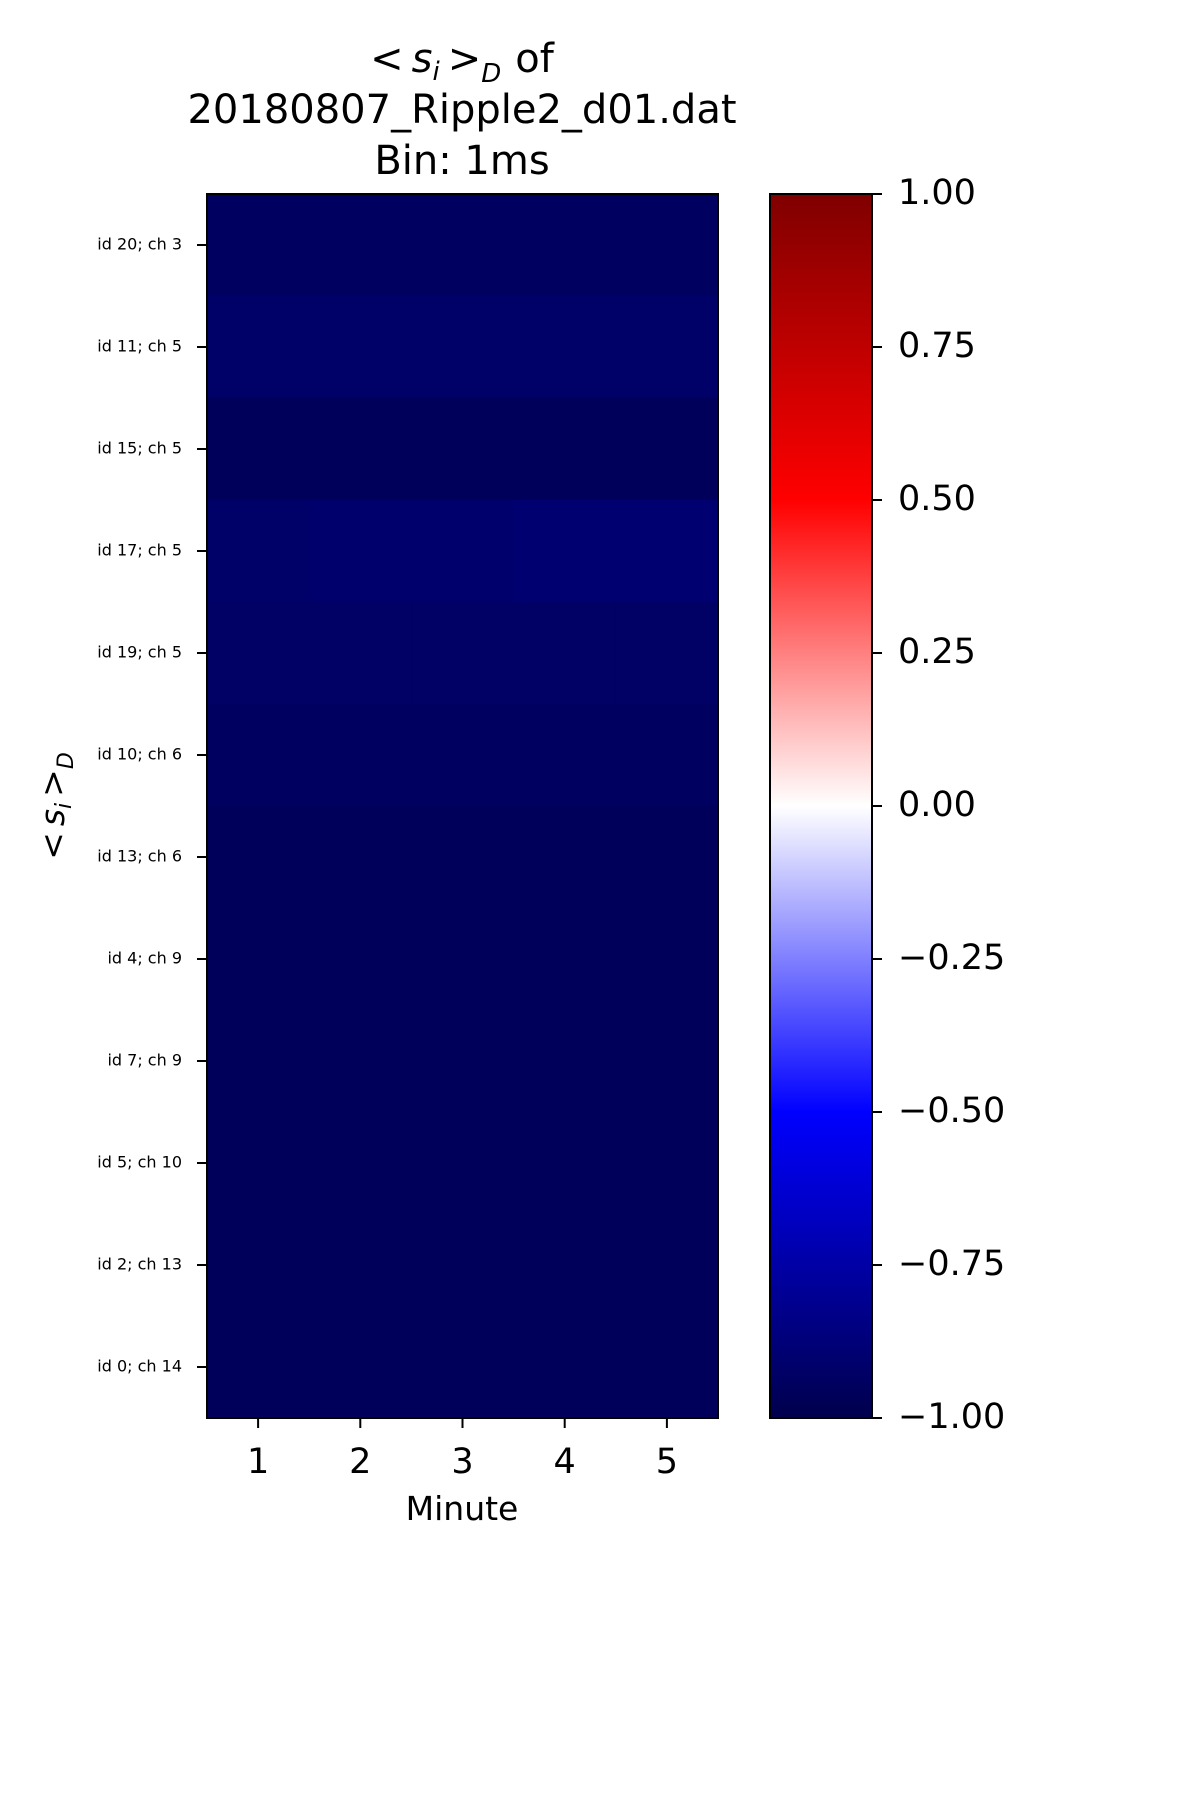 The width and height of the screenshot is (1200, 1800). I want to click on y-tick-label: id 2; ch 13, so click(139, 1264).